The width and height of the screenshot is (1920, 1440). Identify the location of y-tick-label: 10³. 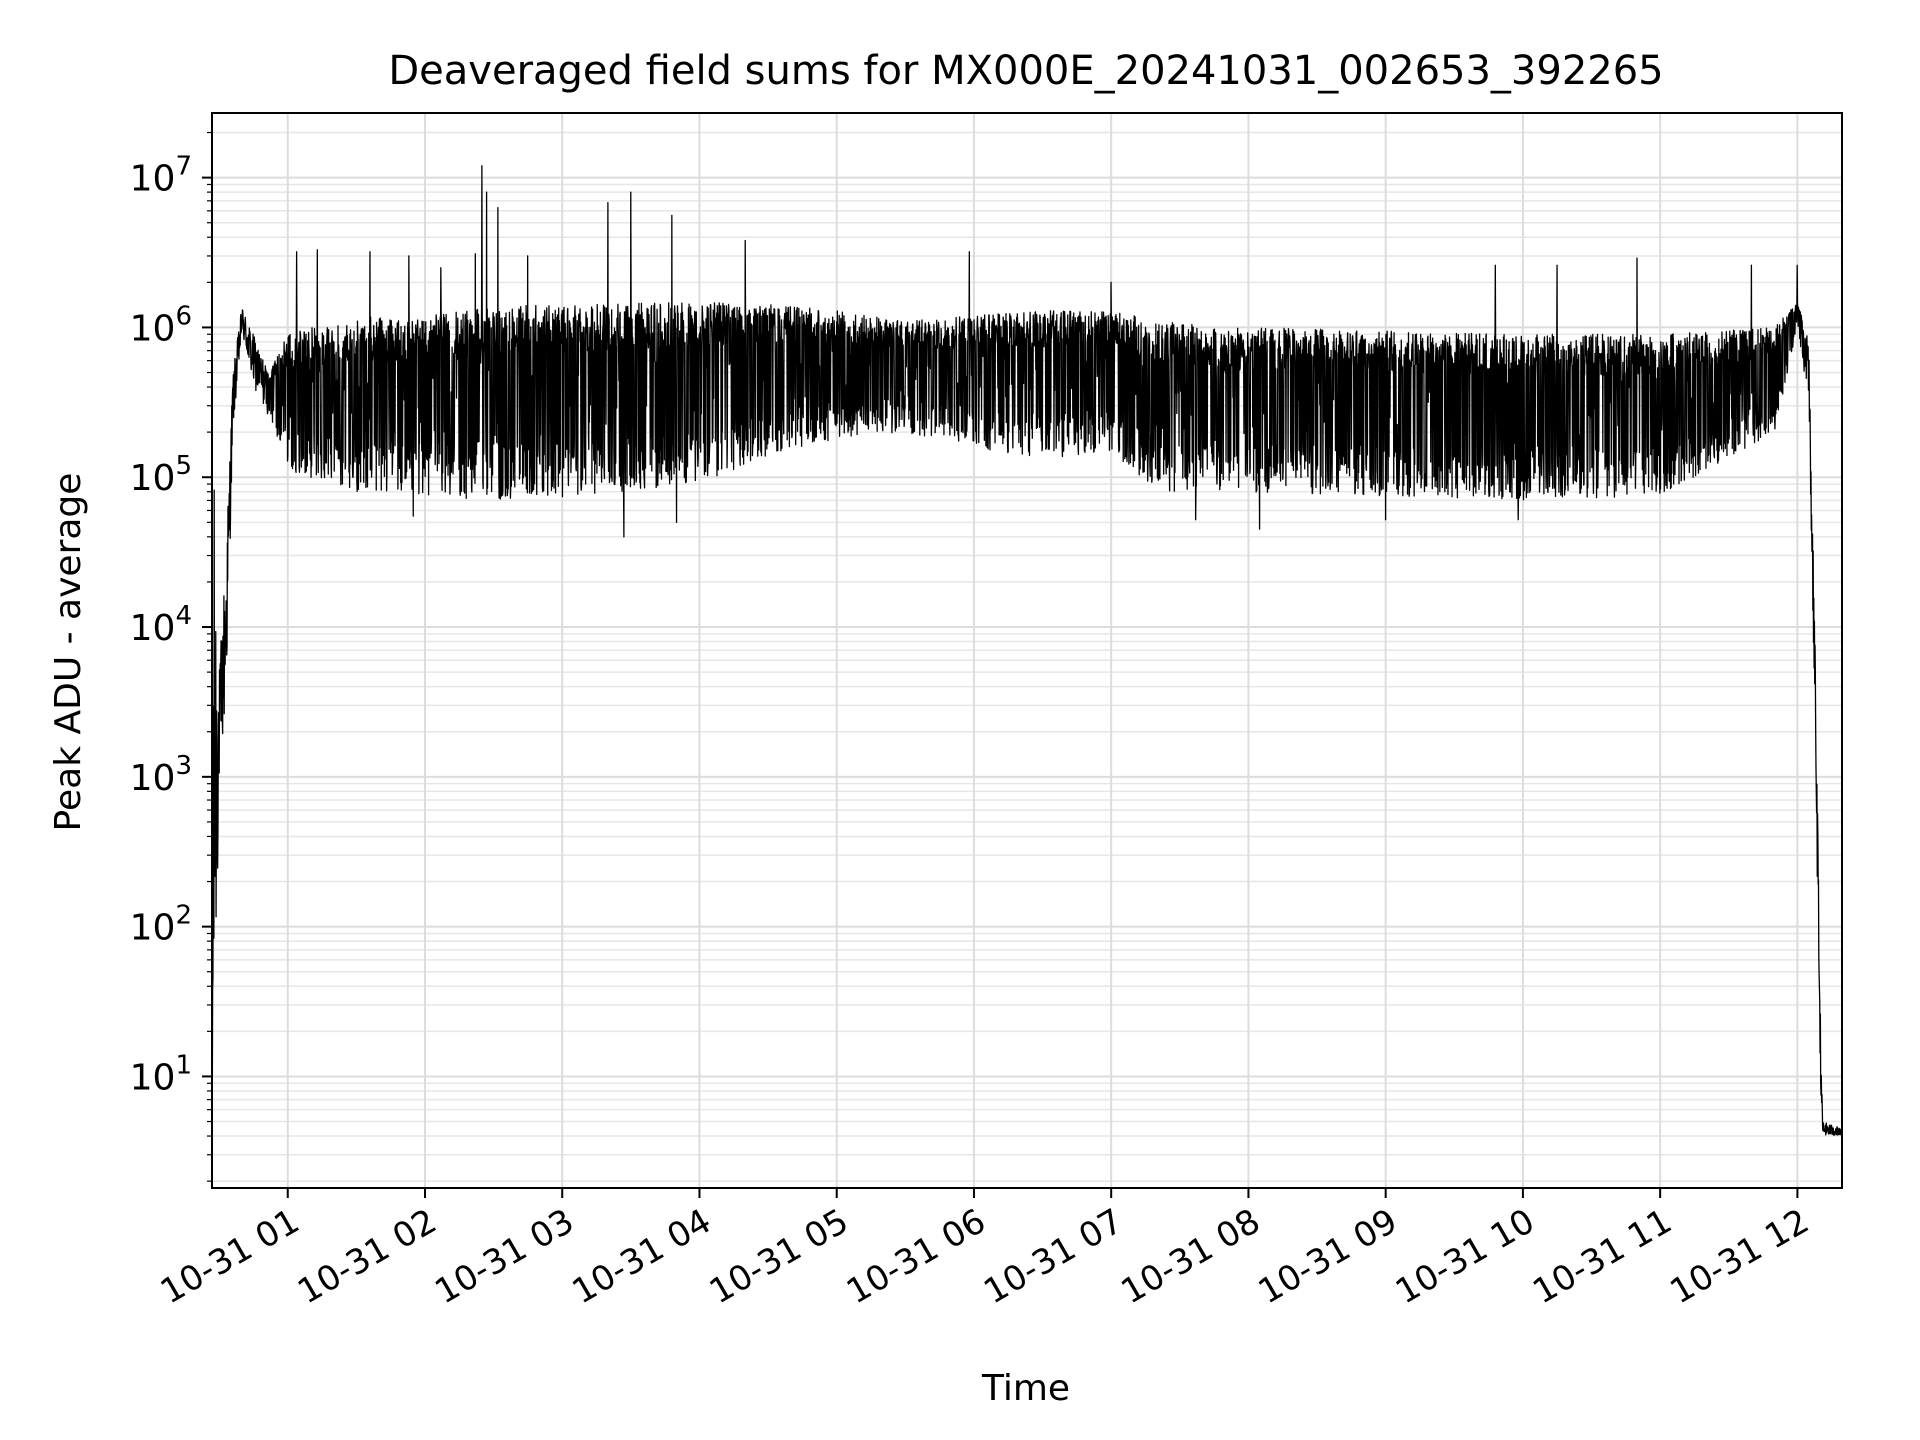
(161, 775).